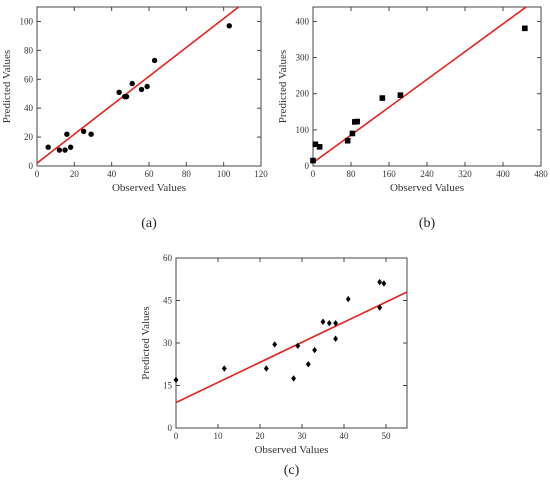  I want to click on panel-label: (a), so click(149, 223).